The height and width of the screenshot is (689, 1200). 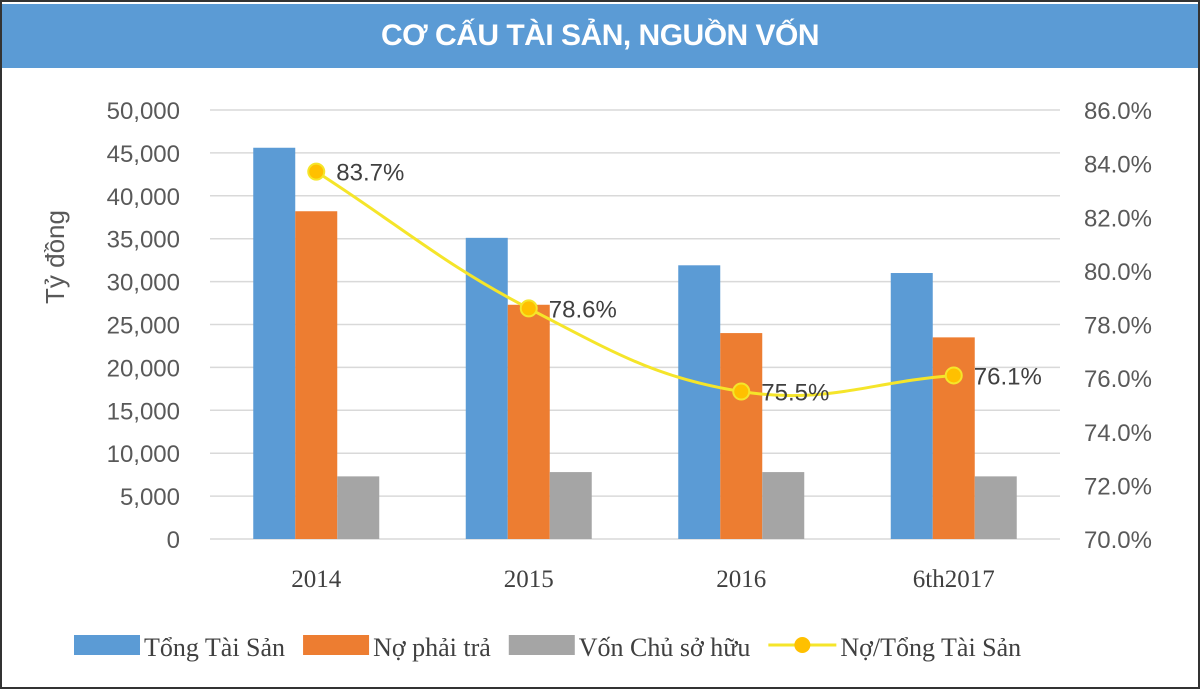 I want to click on y2-tick-label: 74.0%, so click(x=1118, y=433).